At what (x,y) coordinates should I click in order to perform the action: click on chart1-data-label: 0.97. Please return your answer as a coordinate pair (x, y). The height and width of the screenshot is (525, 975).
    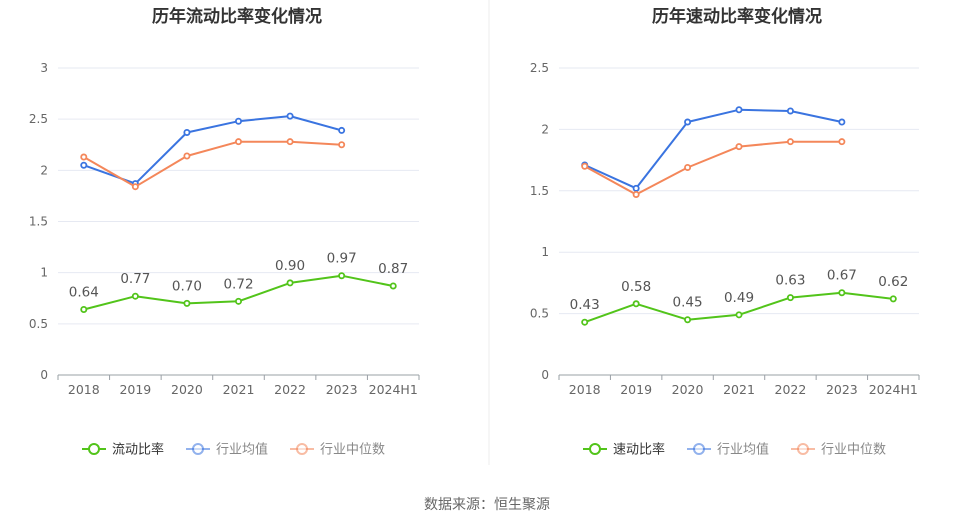
    Looking at the image, I should click on (342, 259).